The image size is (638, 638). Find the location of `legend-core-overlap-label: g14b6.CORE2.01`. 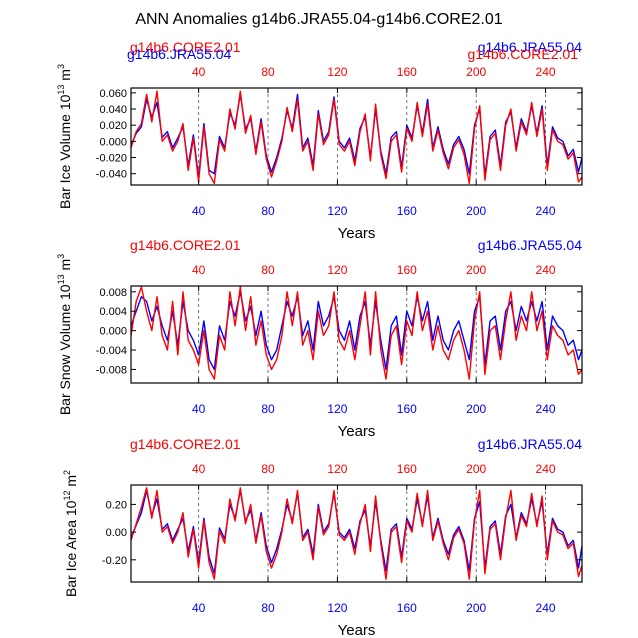

legend-core-overlap-label: g14b6.CORE2.01 is located at coordinates (522, 54).